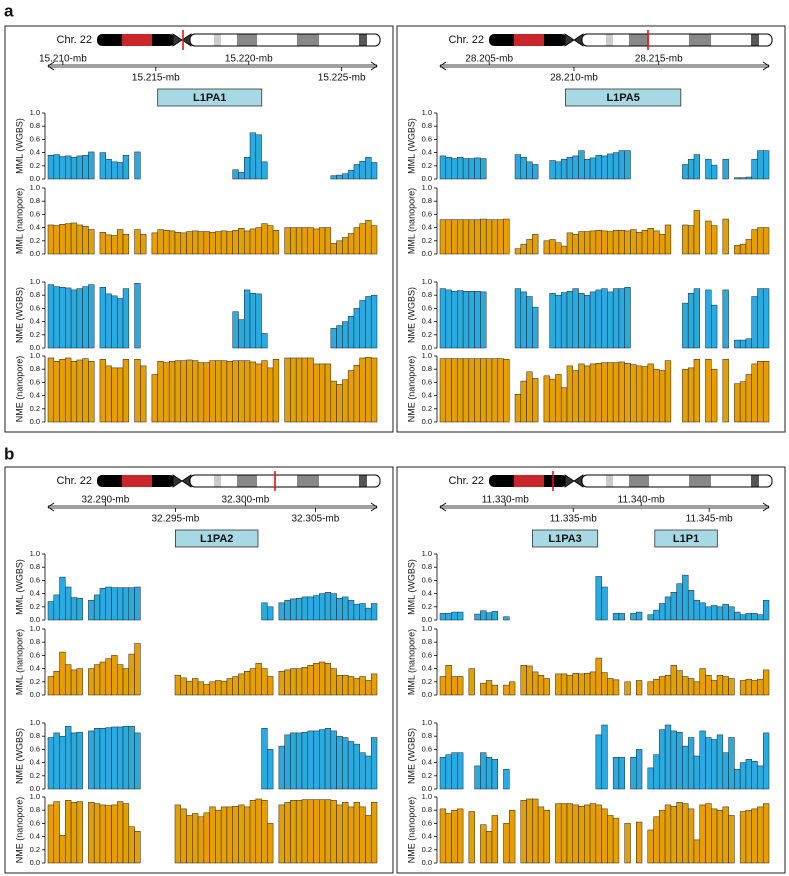 This screenshot has height=876, width=789. I want to click on x-tick-label: 32.290-mb, so click(105, 500).